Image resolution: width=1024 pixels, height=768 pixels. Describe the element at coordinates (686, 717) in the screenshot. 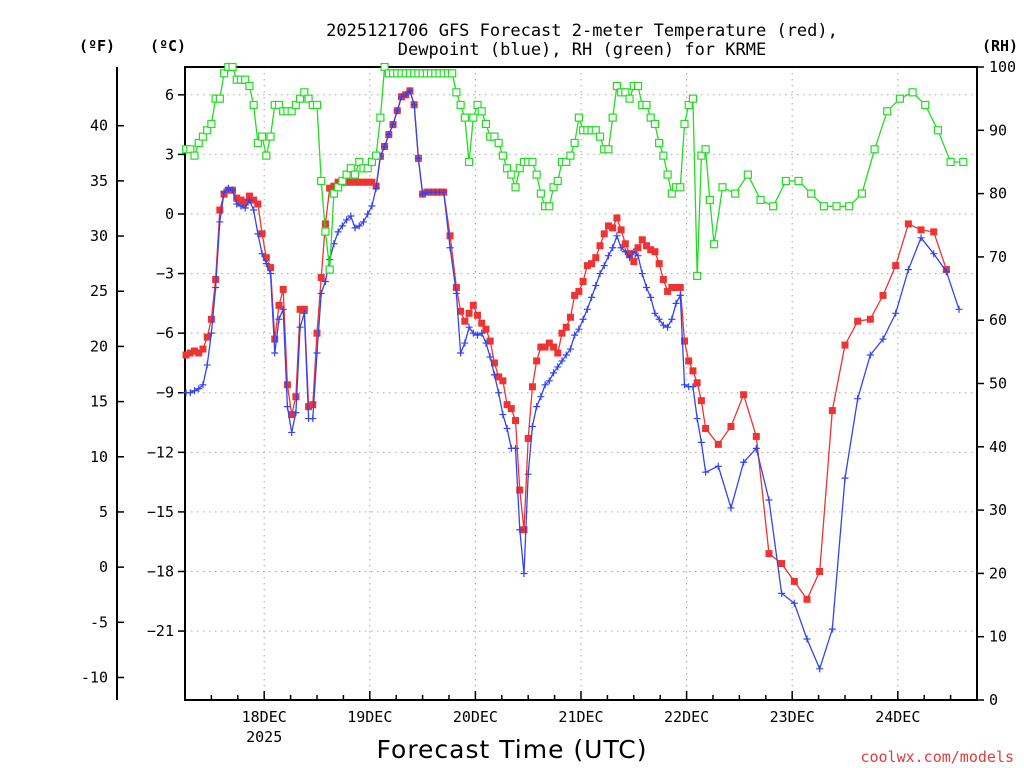

I see `x-tick-label: 22DEC` at that location.